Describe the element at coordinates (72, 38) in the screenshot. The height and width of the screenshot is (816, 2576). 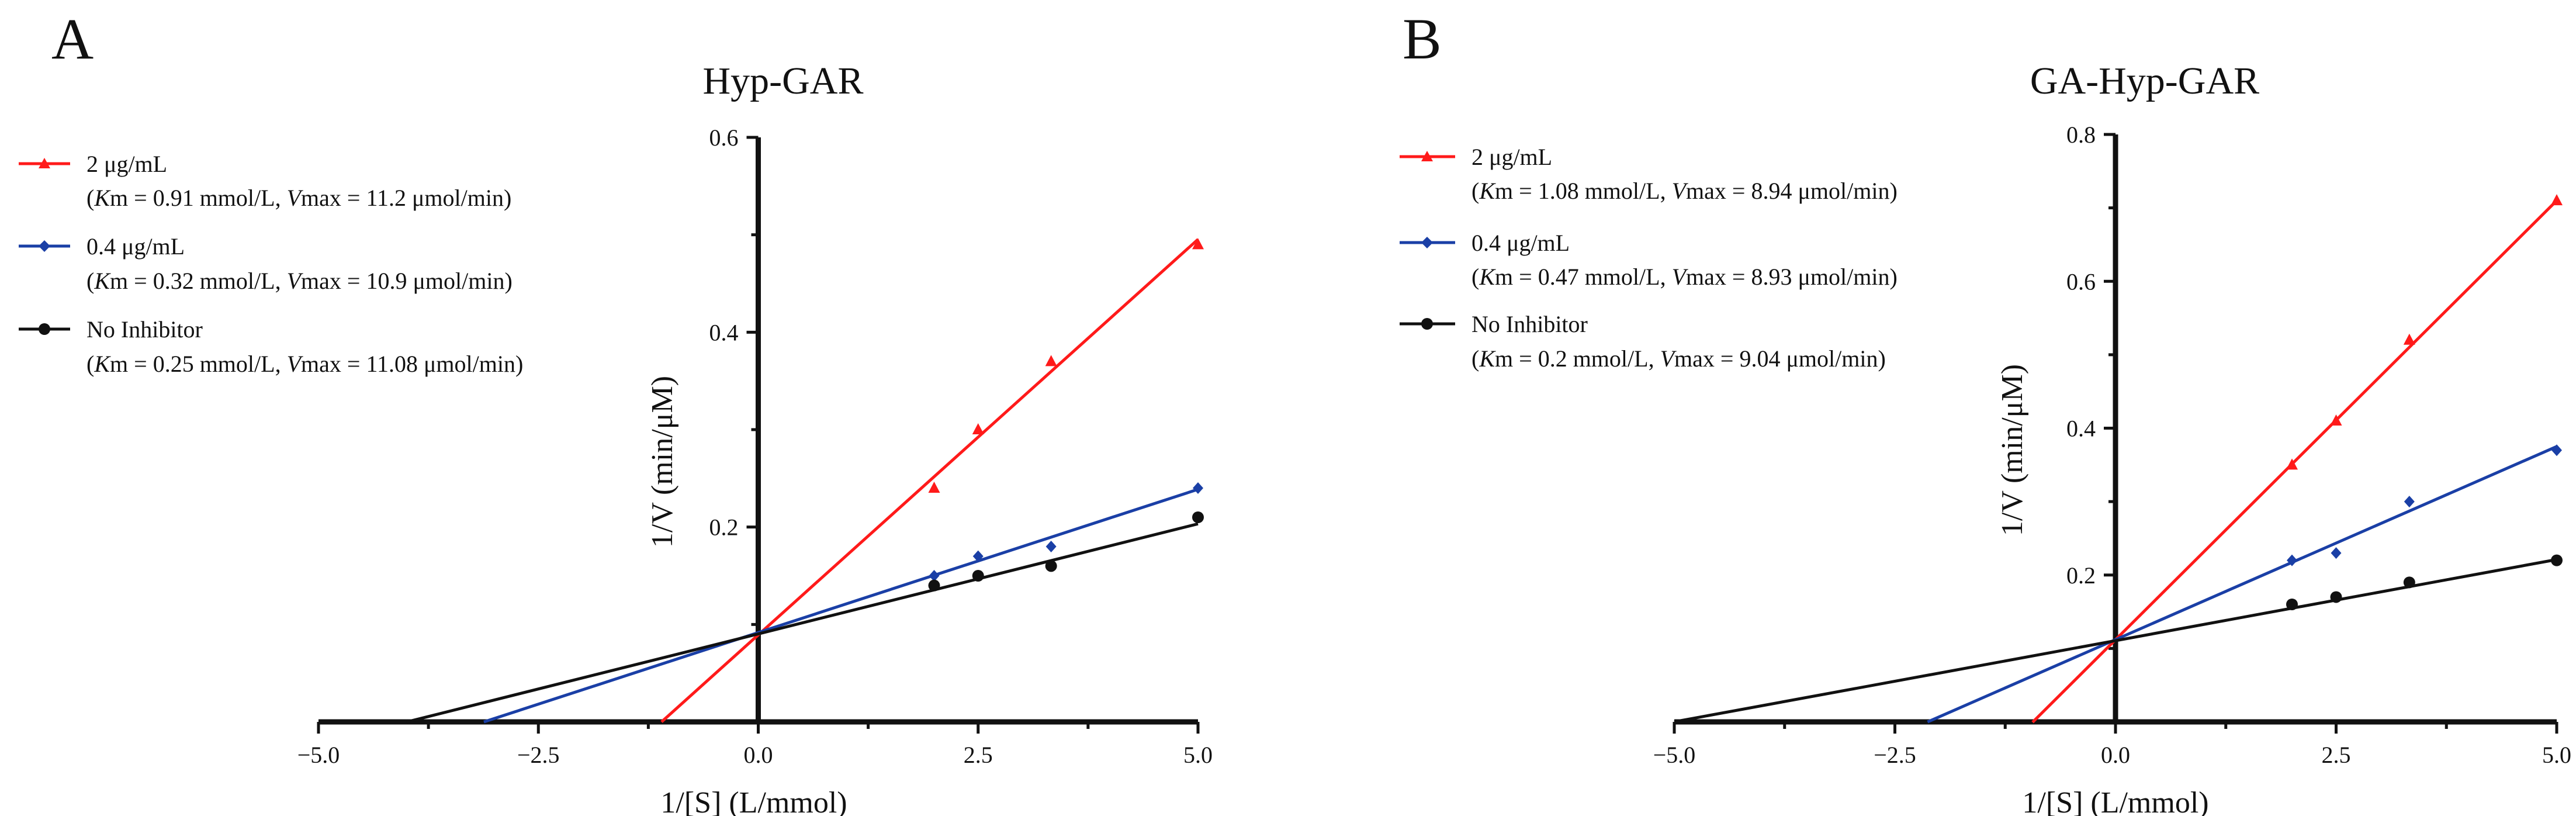
I see `panel-label: A` at that location.